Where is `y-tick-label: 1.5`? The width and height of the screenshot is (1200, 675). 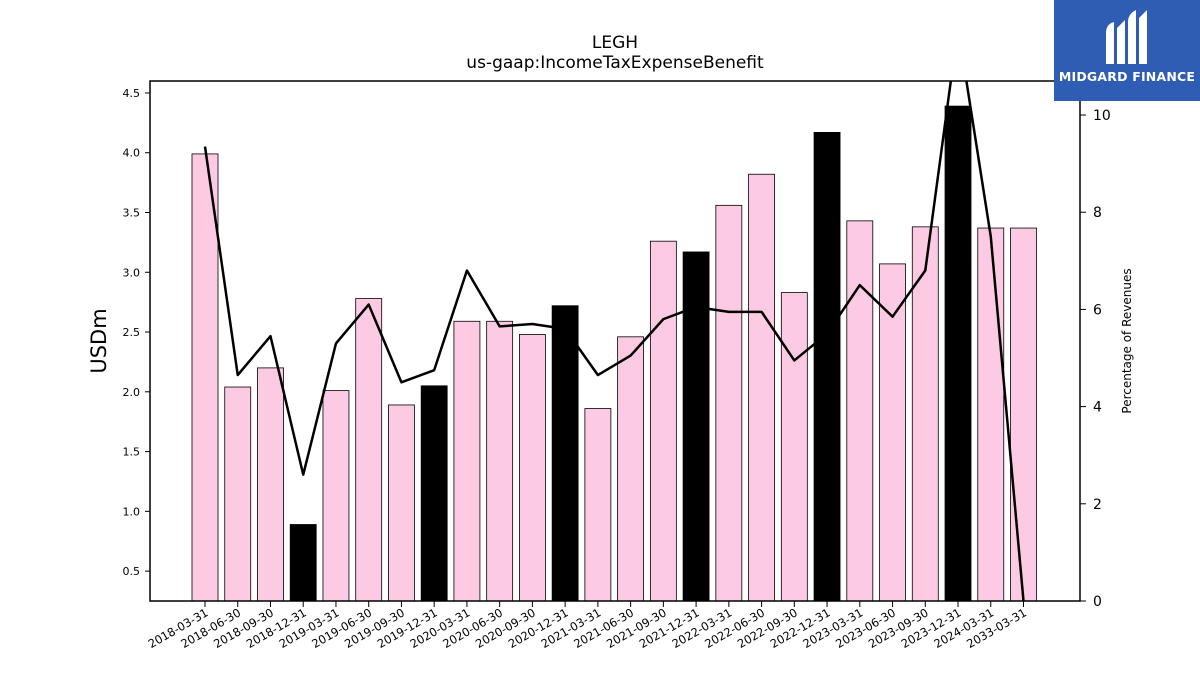 y-tick-label: 1.5 is located at coordinates (132, 452).